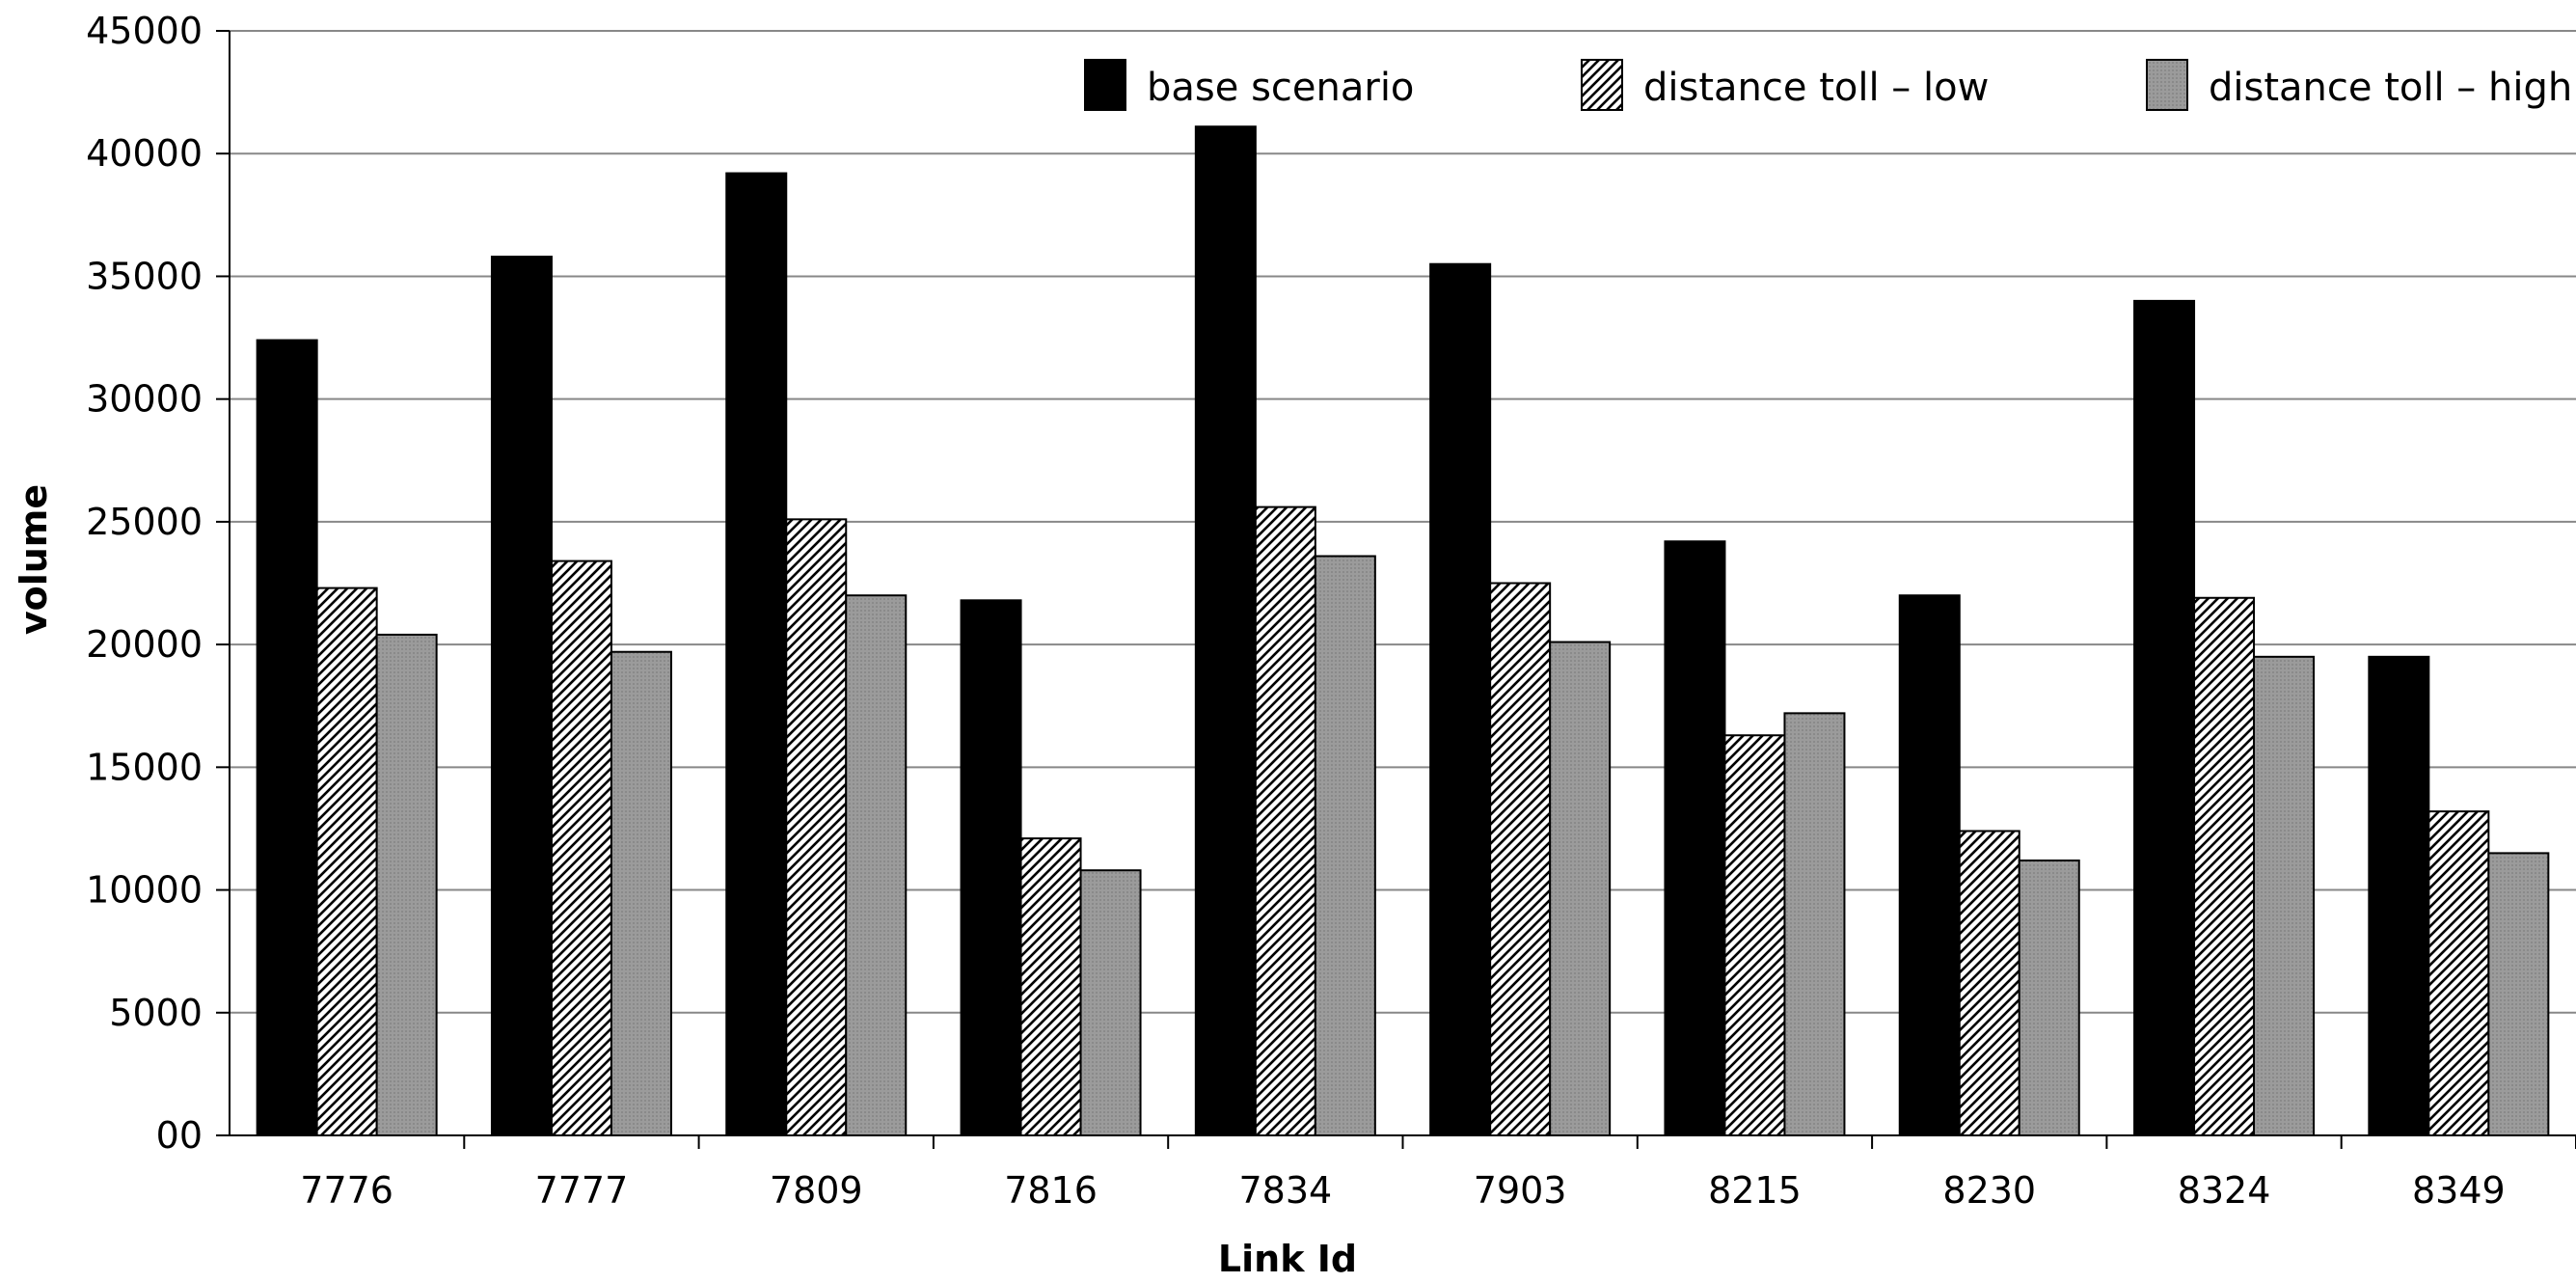 The width and height of the screenshot is (2576, 1283). I want to click on x-tick-label-8349: 8349, so click(2459, 1190).